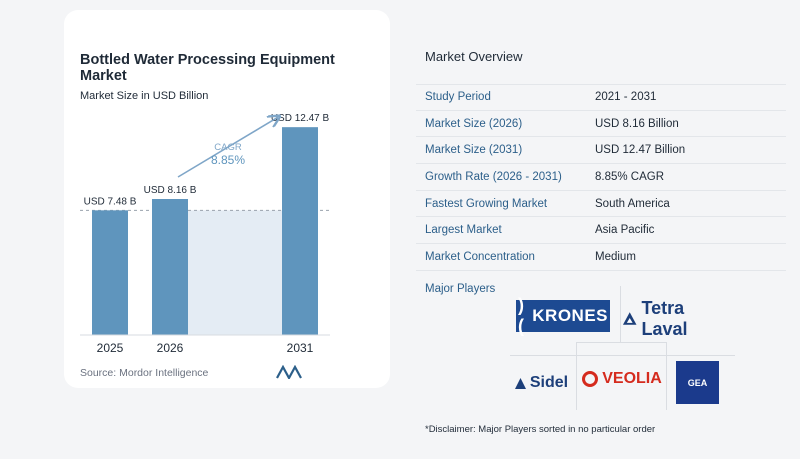  What do you see at coordinates (474, 123) in the screenshot?
I see `overview-key: Market Size (2026)` at bounding box center [474, 123].